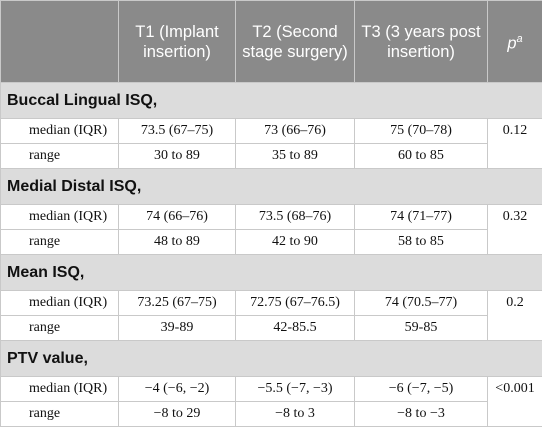  Describe the element at coordinates (295, 414) in the screenshot. I see `cell-t2: −8 to 3` at that location.